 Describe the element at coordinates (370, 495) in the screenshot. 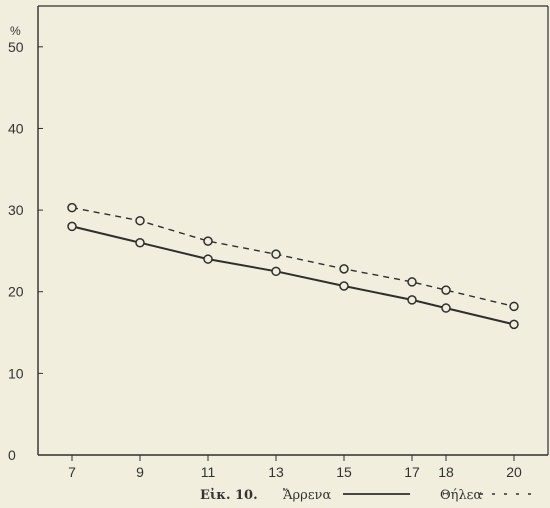

I see `figure-caption: Εἰκ. 10. Ἄρρενα Θήλεα` at that location.